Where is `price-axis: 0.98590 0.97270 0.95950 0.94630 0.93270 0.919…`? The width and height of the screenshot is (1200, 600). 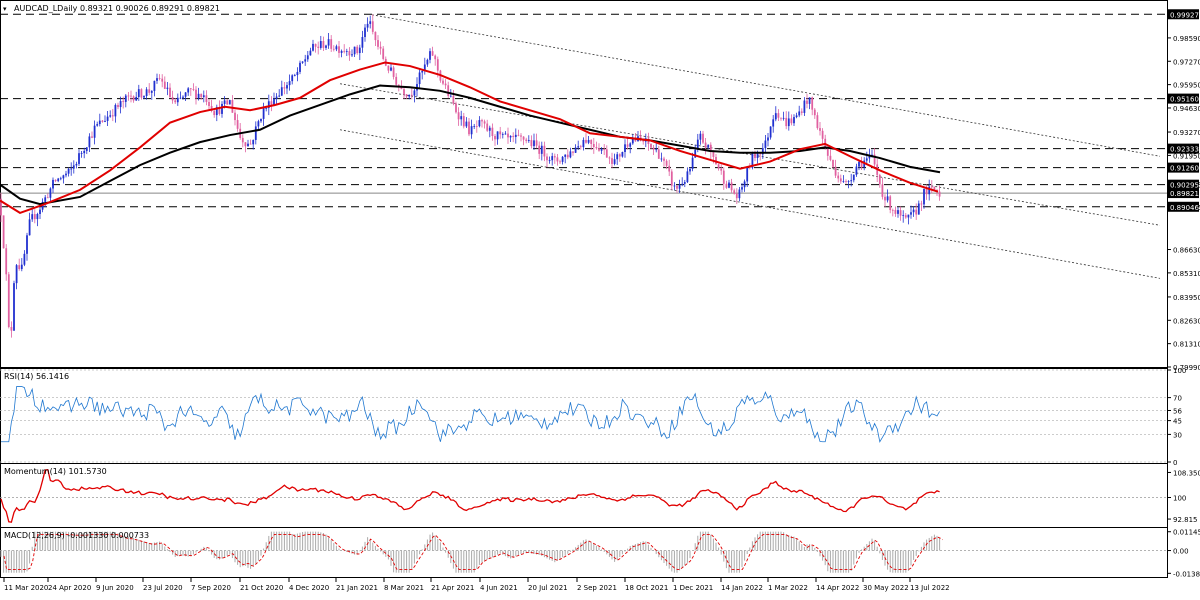 price-axis: 0.98590 0.97270 0.95950 0.94630 0.93270 0.919… is located at coordinates (1183, 293).